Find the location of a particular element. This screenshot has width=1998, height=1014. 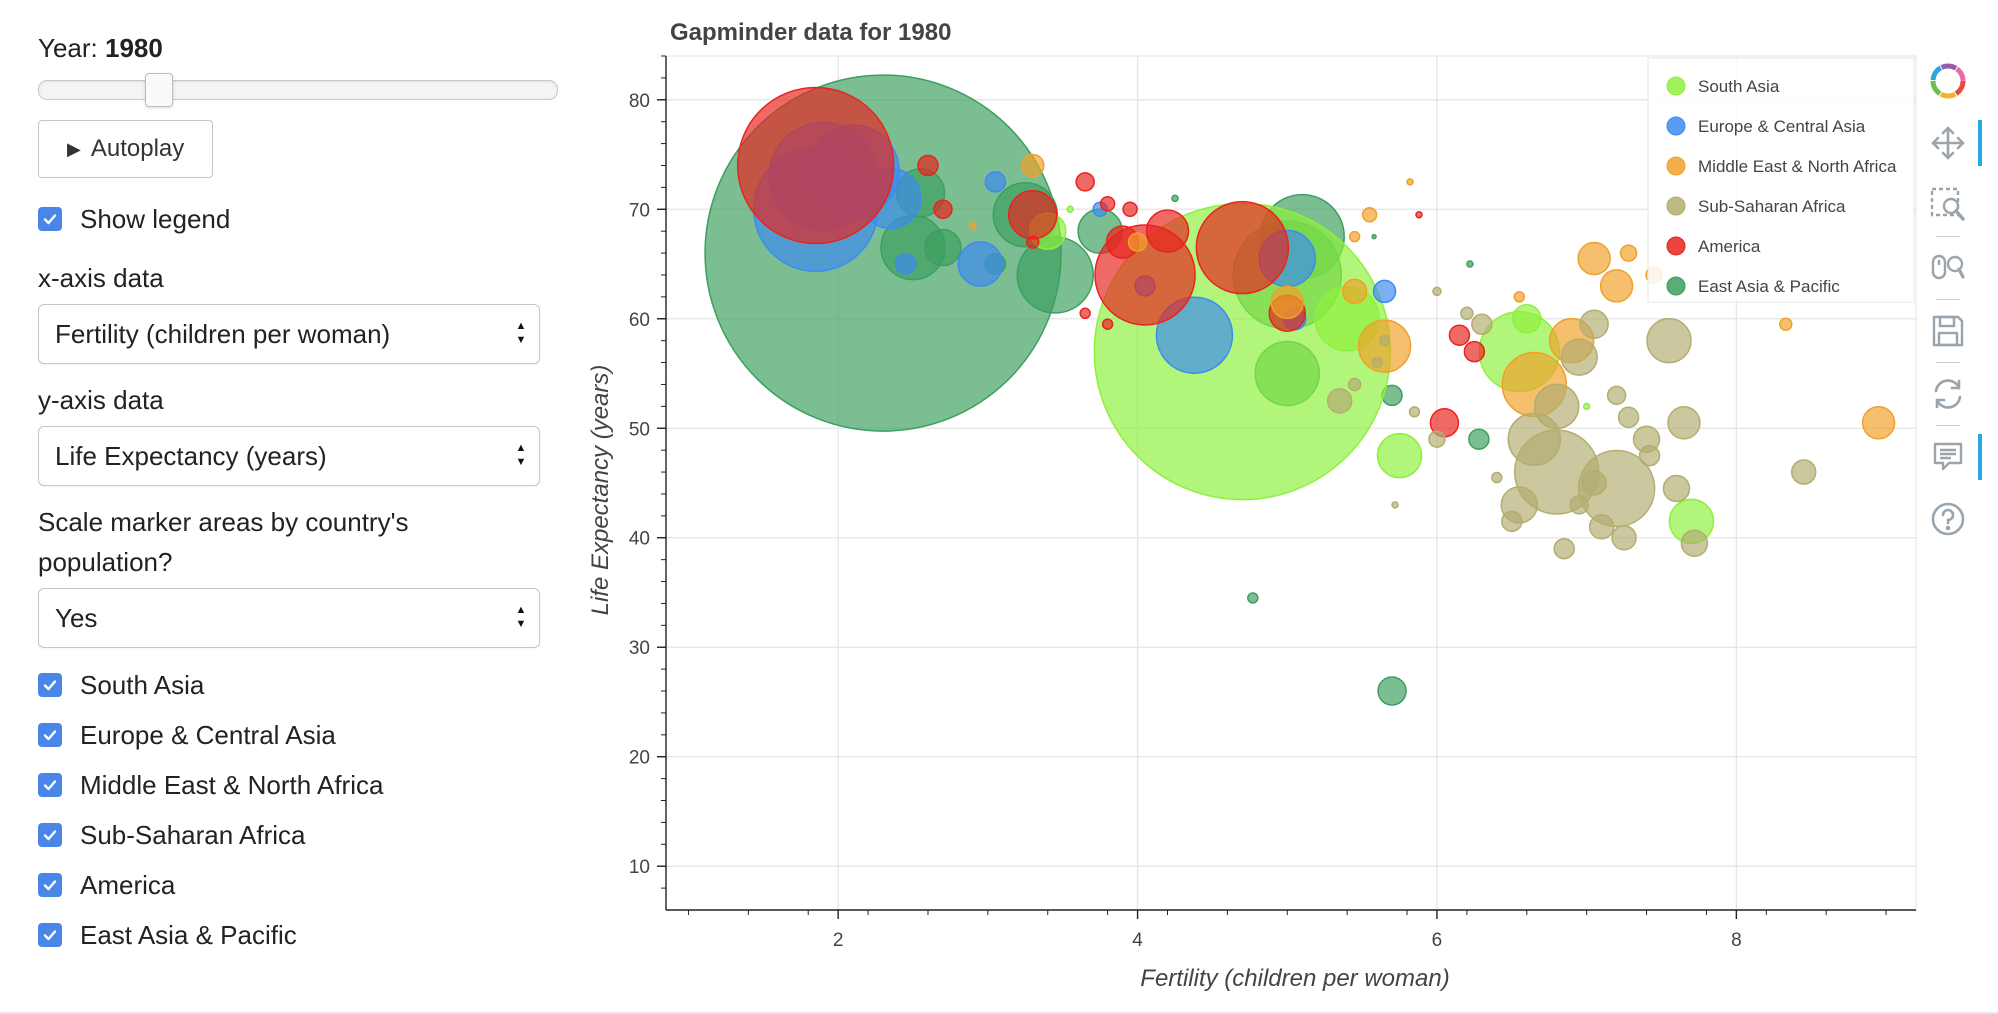

region-checkbox: East Asia & Pacific is located at coordinates (298, 935).